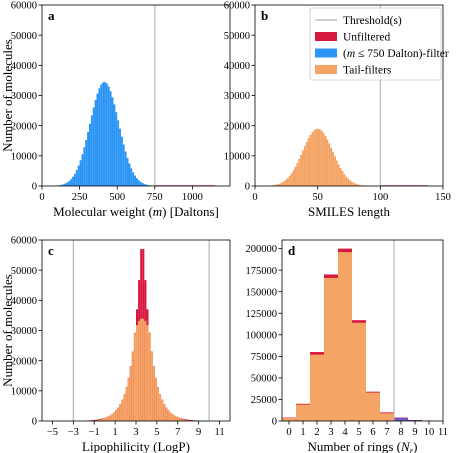  What do you see at coordinates (51, 15) in the screenshot?
I see `panel-letter: a` at bounding box center [51, 15].